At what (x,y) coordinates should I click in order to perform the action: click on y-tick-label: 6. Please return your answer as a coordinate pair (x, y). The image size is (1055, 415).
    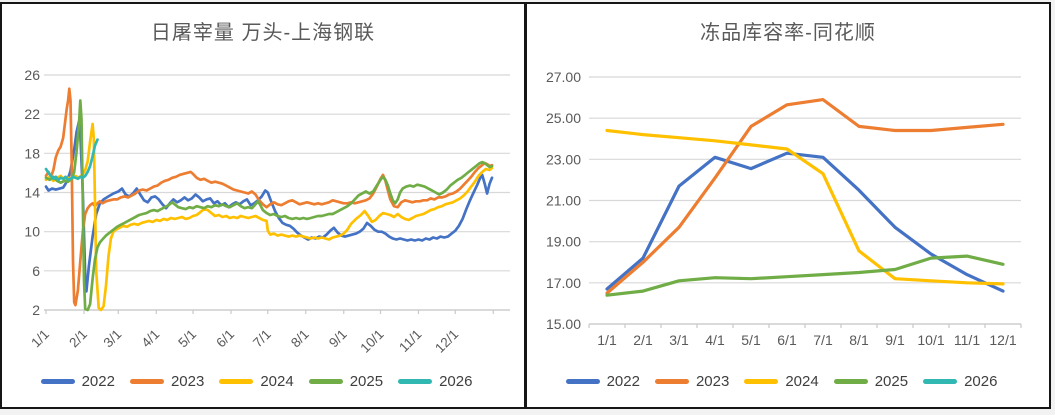
    Looking at the image, I should click on (36, 271).